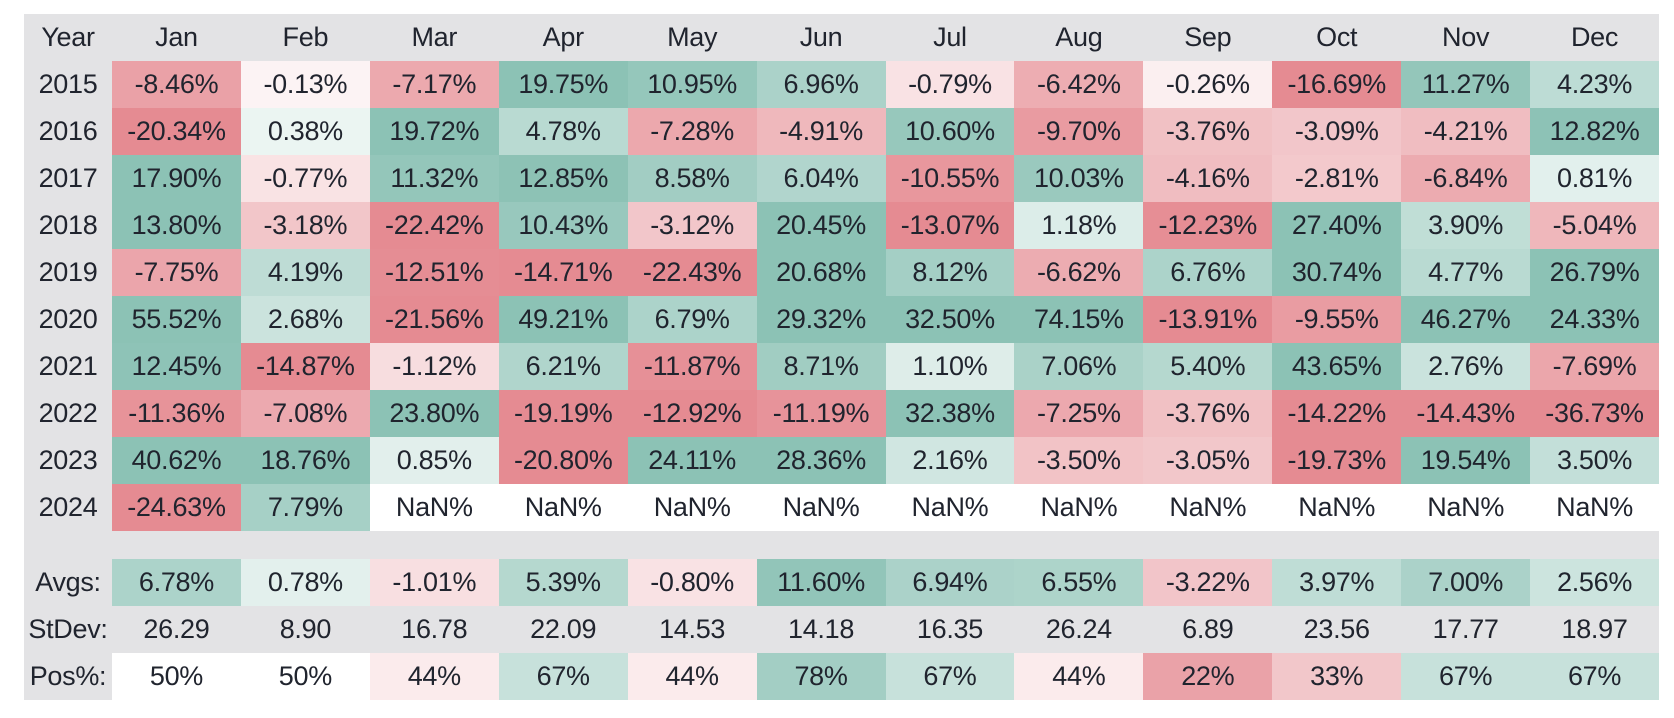 The image size is (1674, 718). I want to click on return-cell: 49.21%, so click(563, 319).